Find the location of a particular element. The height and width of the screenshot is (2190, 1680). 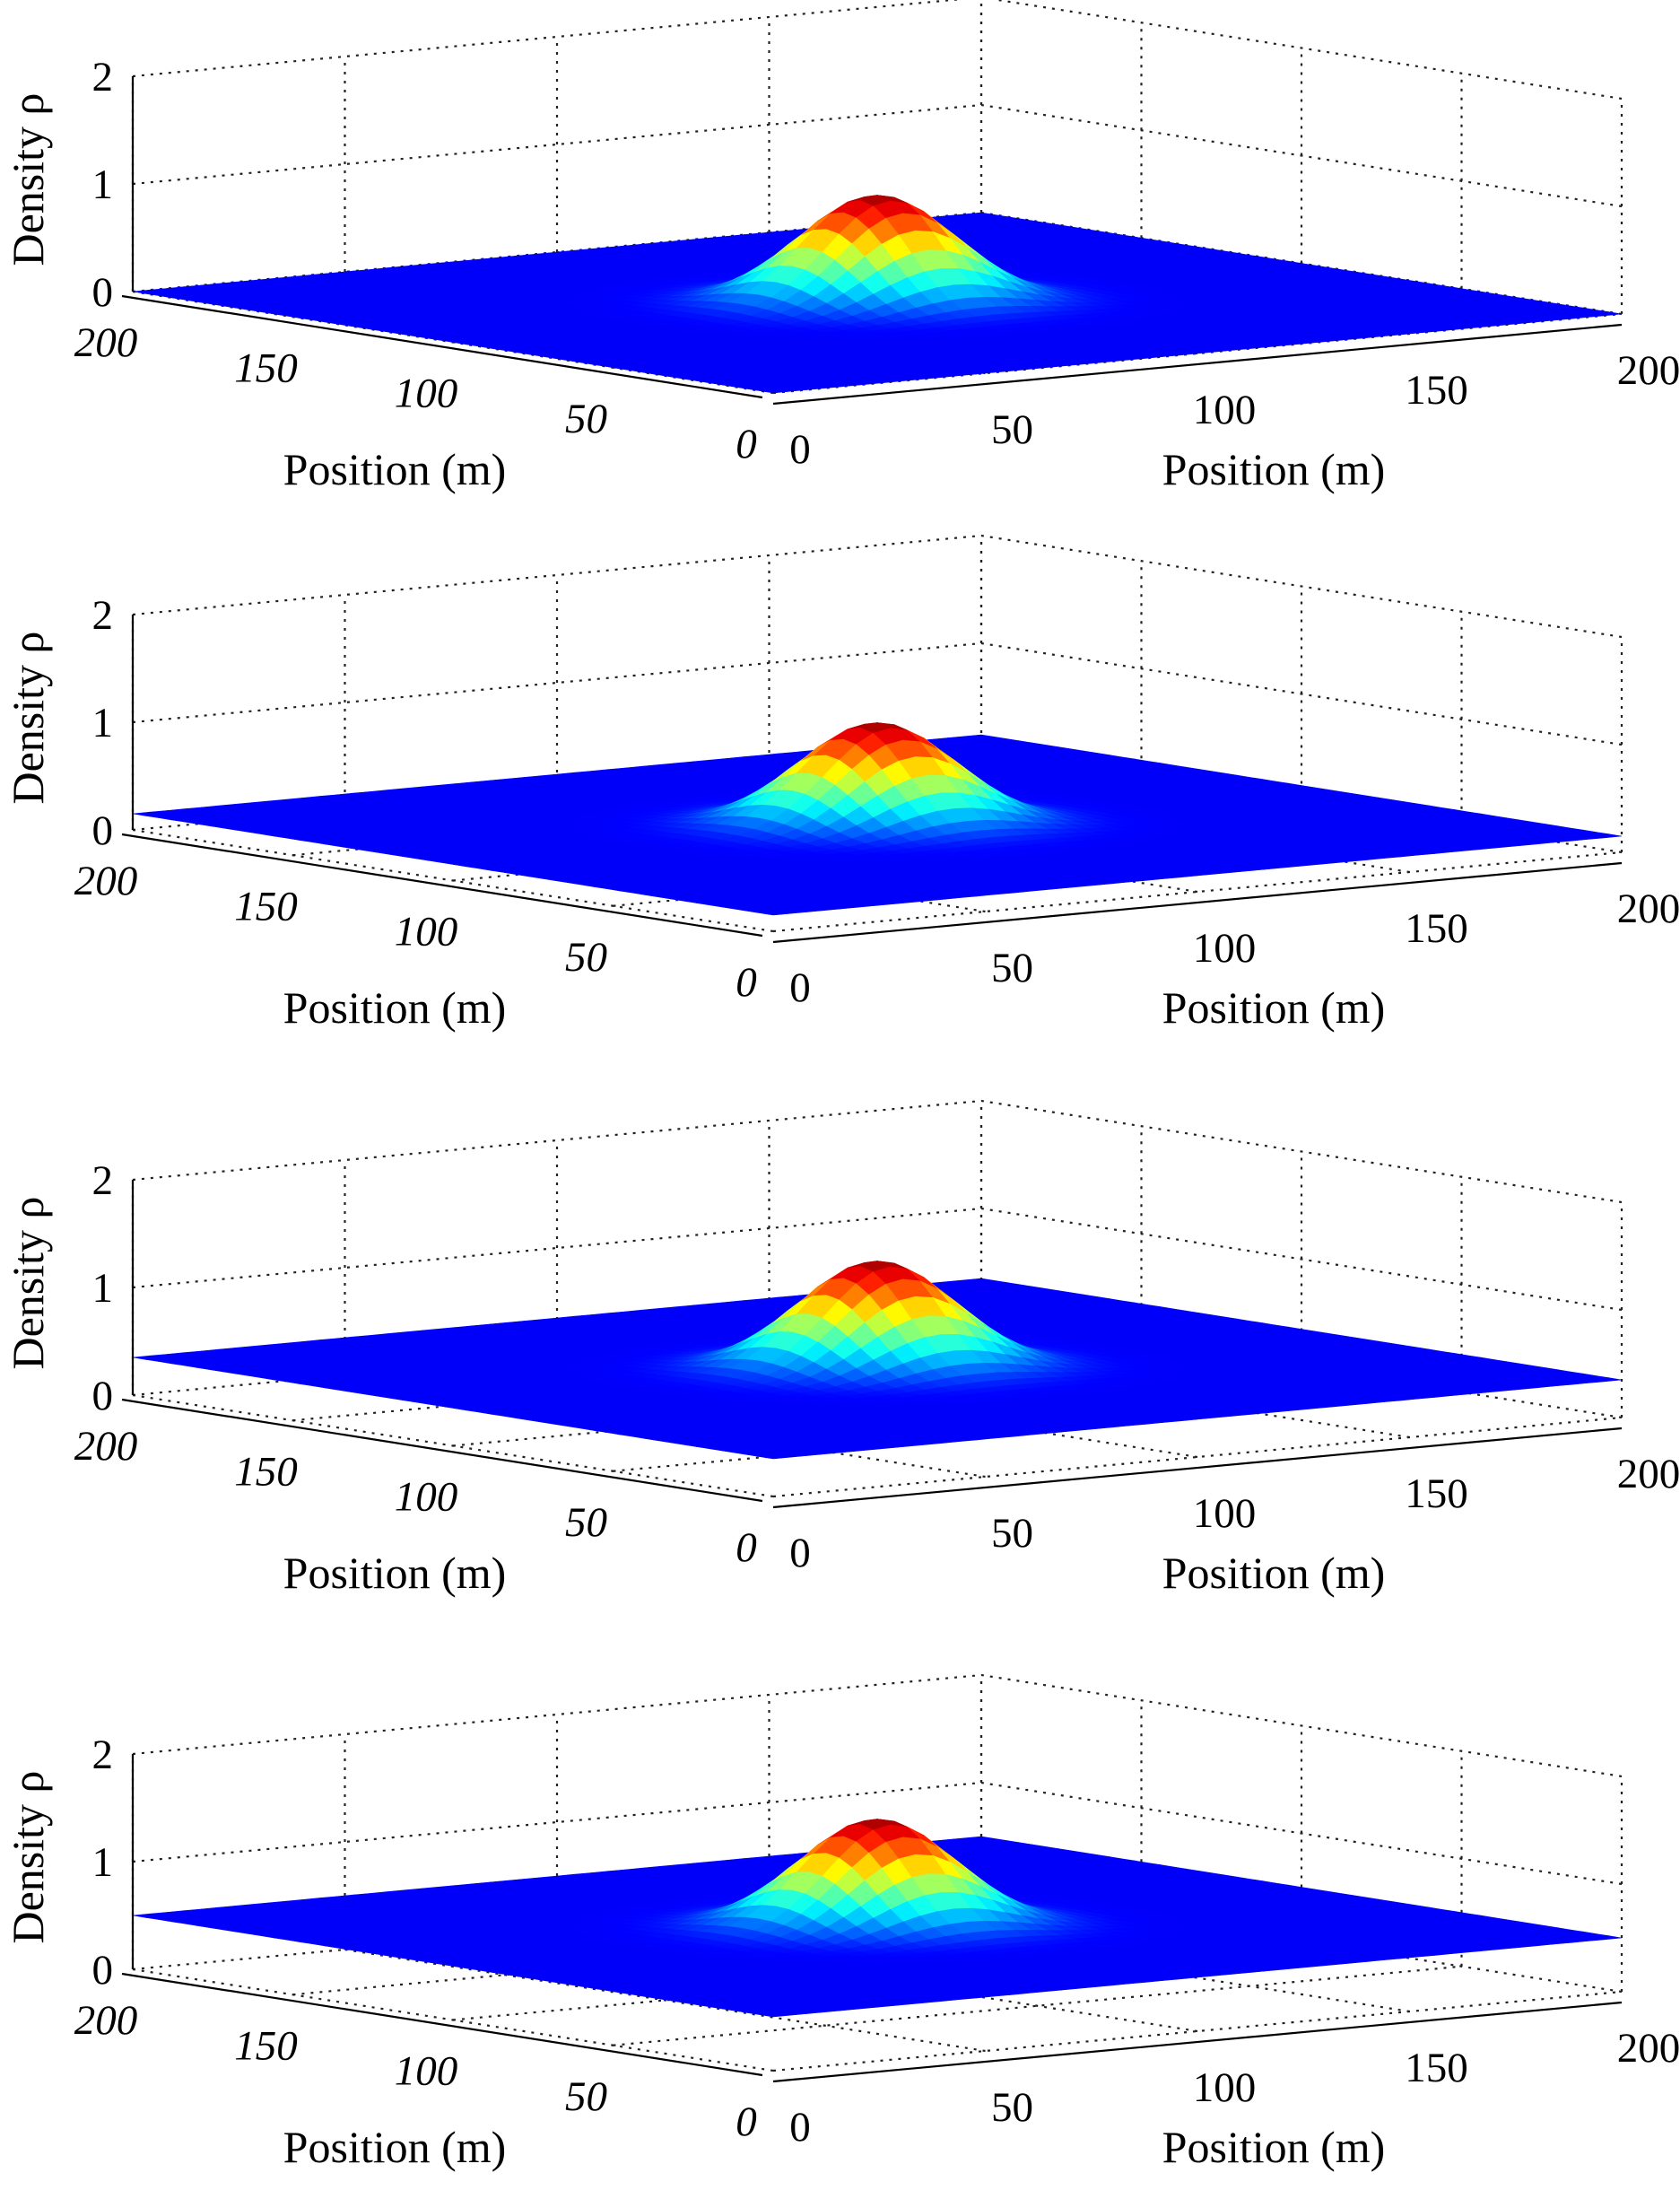

y-tick-label: 150 is located at coordinates (266, 368).